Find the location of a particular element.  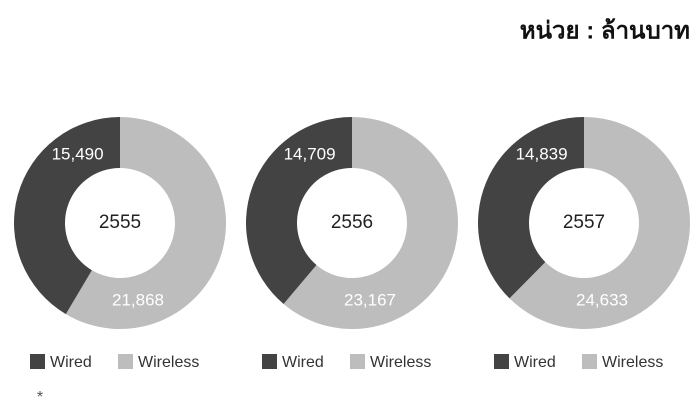

chart-title: 2555 is located at coordinates (120, 222).